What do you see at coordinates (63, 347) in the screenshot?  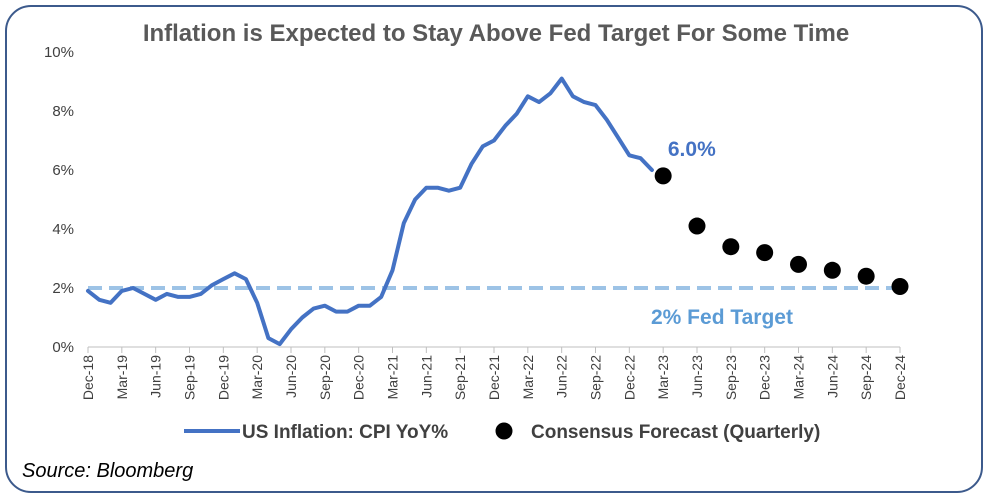 I see `y-tick-label: 0%` at bounding box center [63, 347].